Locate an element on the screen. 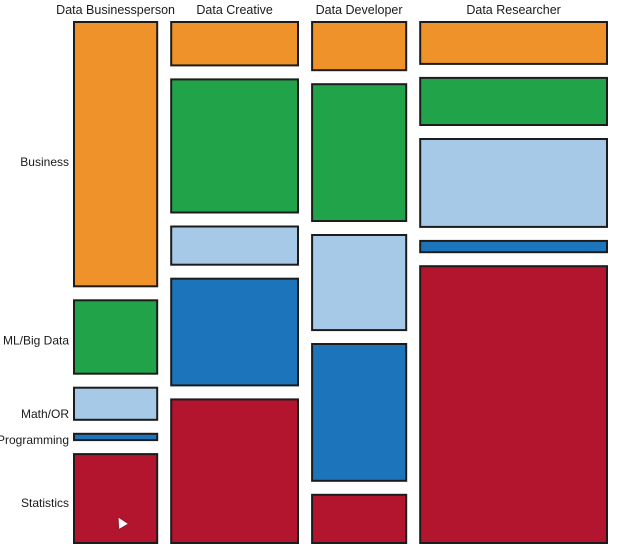 The width and height of the screenshot is (625, 557). row-label: Math/OR is located at coordinates (45, 414).